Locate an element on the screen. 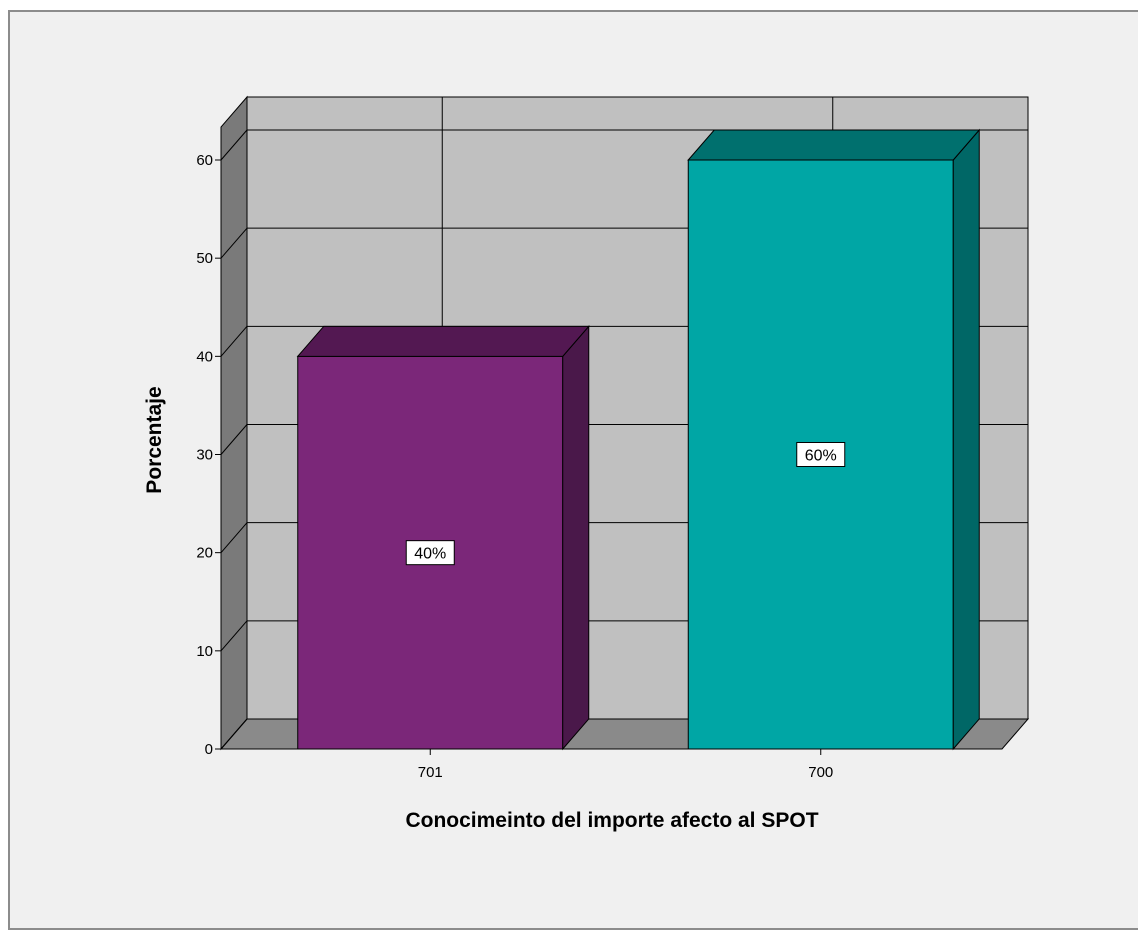 The image size is (1138, 930). x-axis-title: Conocimeinto del importe afecto al SPOT is located at coordinates (611, 820).